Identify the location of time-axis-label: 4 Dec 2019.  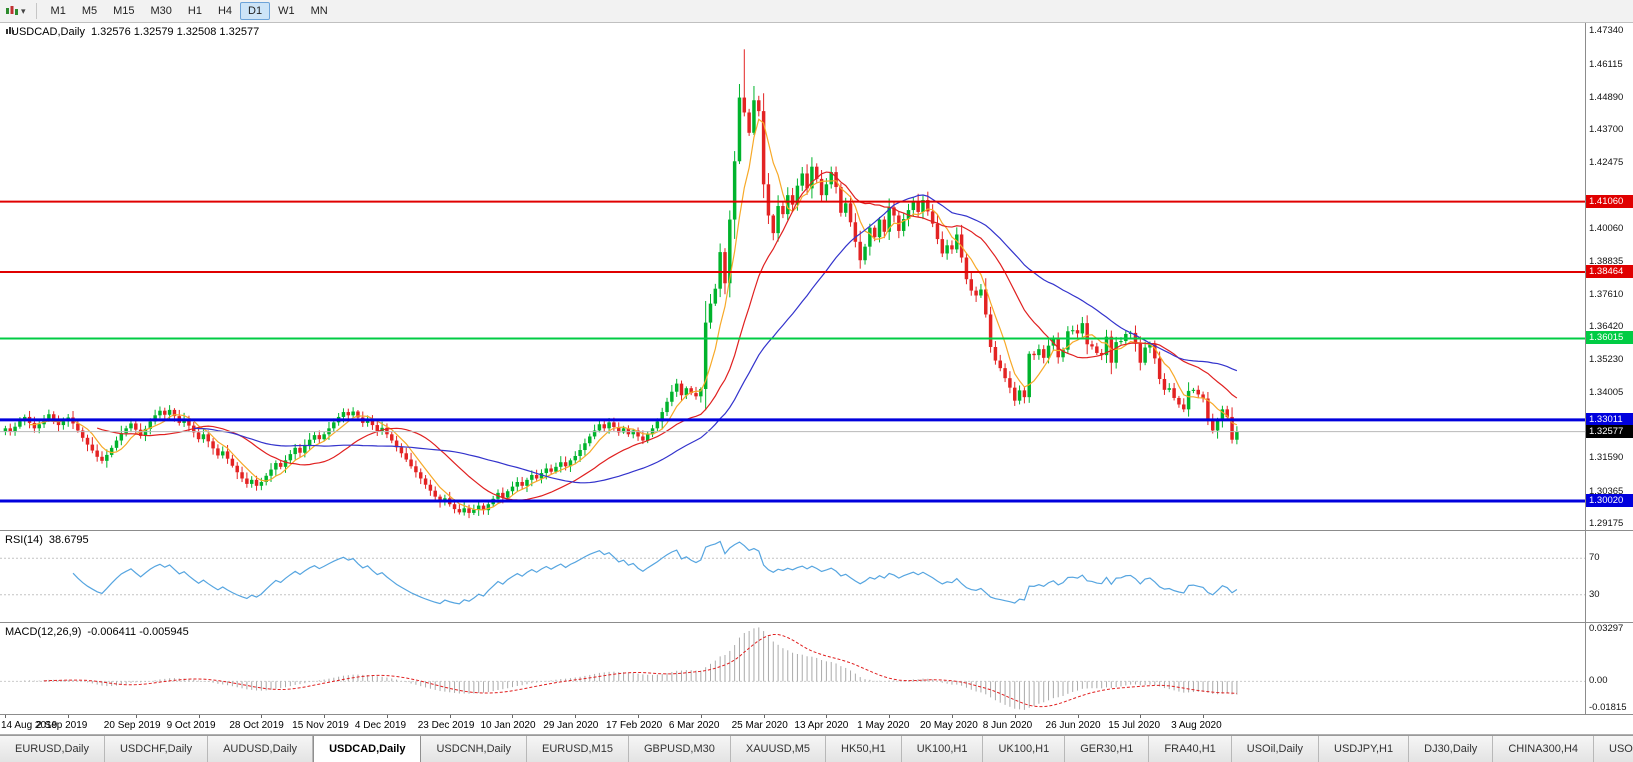
(380, 725).